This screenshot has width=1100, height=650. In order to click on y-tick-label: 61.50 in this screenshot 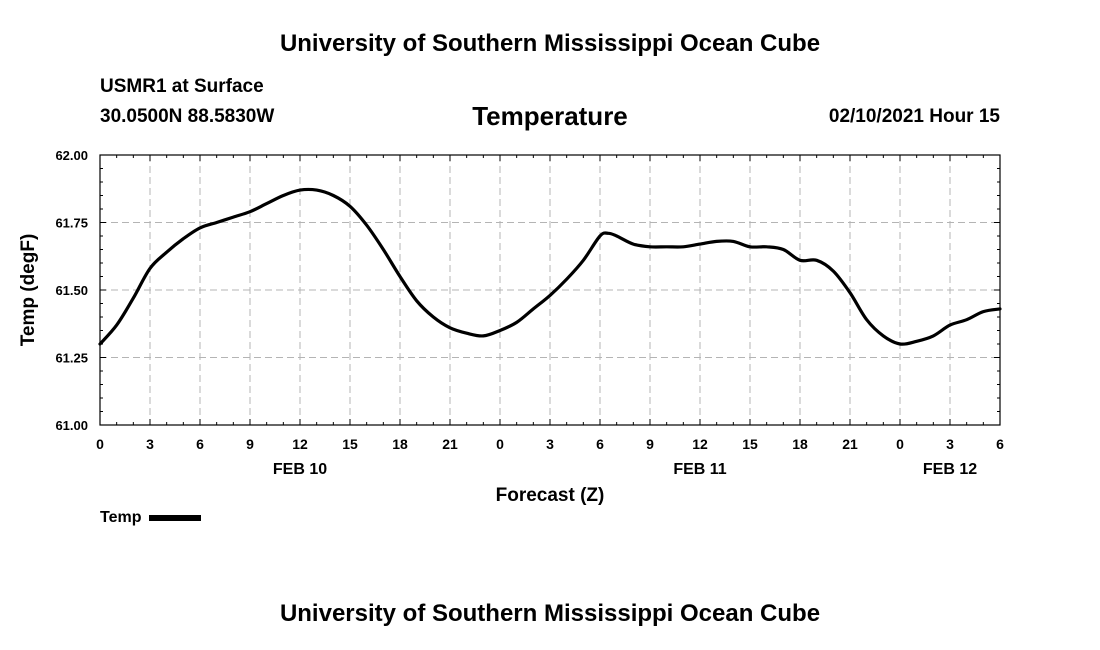, I will do `click(71, 290)`.